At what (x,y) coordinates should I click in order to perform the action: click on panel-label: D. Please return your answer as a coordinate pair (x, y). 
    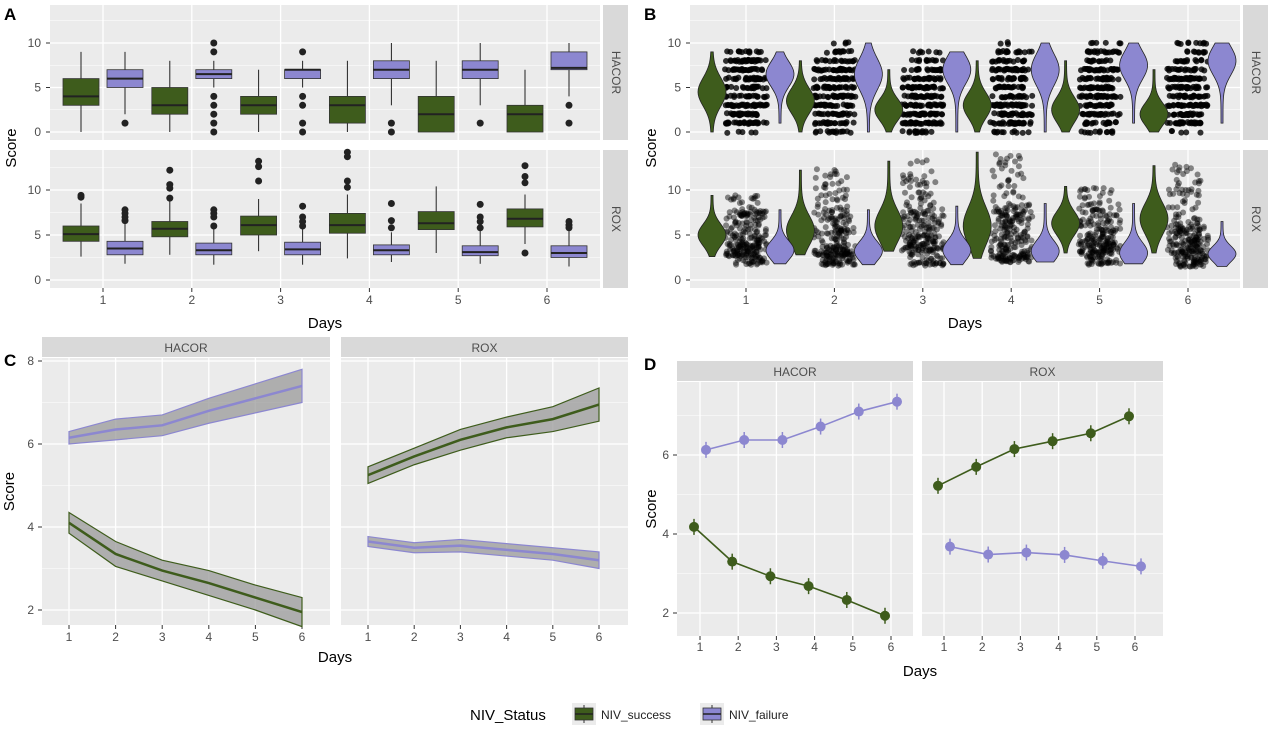
    Looking at the image, I should click on (650, 364).